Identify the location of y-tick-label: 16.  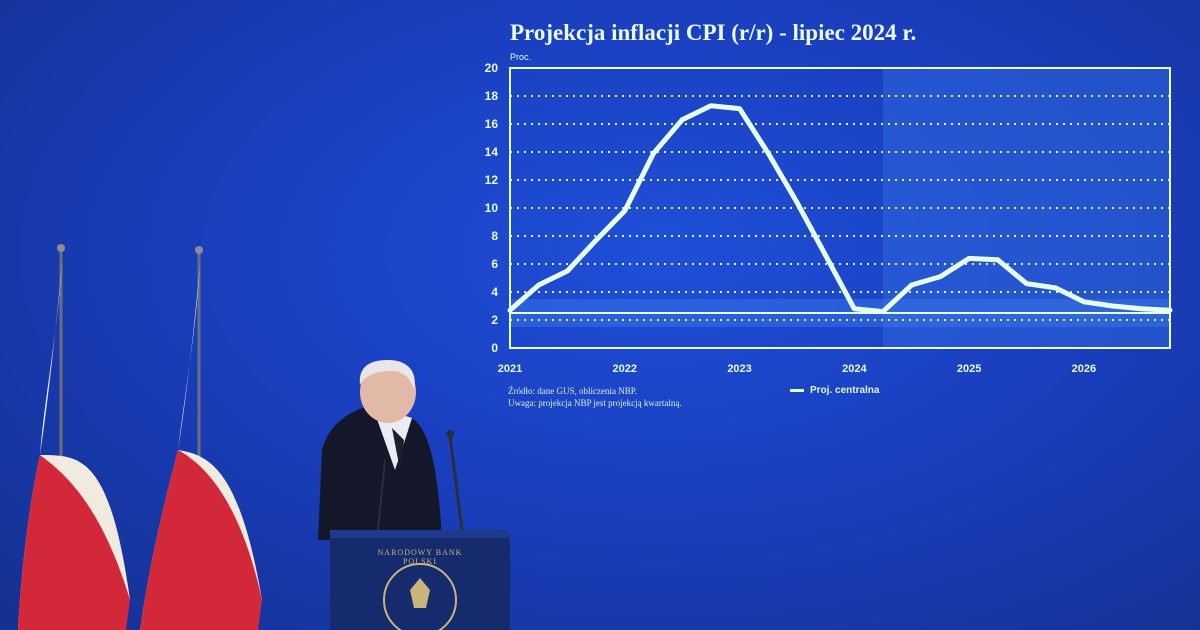
(492, 124).